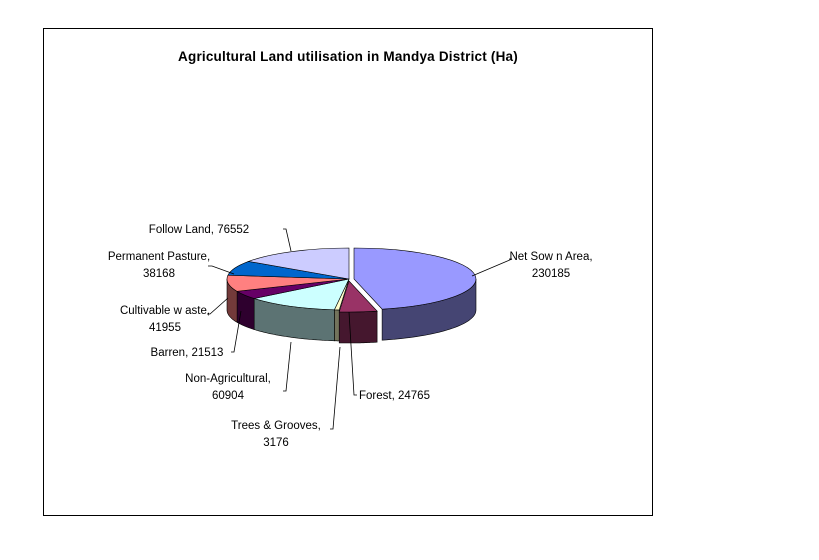 This screenshot has width=819, height=560. I want to click on data-label-line: Non-Agricultural,, so click(228, 379).